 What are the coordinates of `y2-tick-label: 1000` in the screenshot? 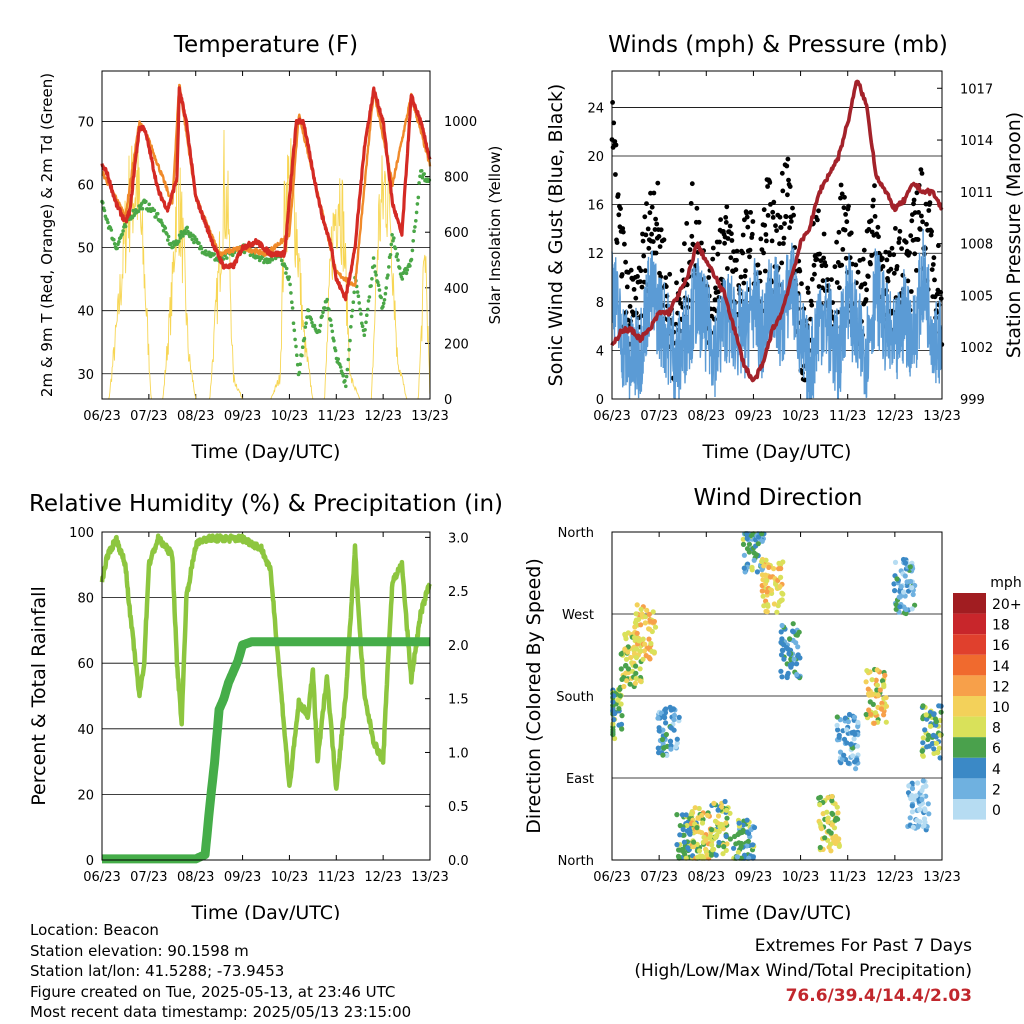 It's located at (460, 122).